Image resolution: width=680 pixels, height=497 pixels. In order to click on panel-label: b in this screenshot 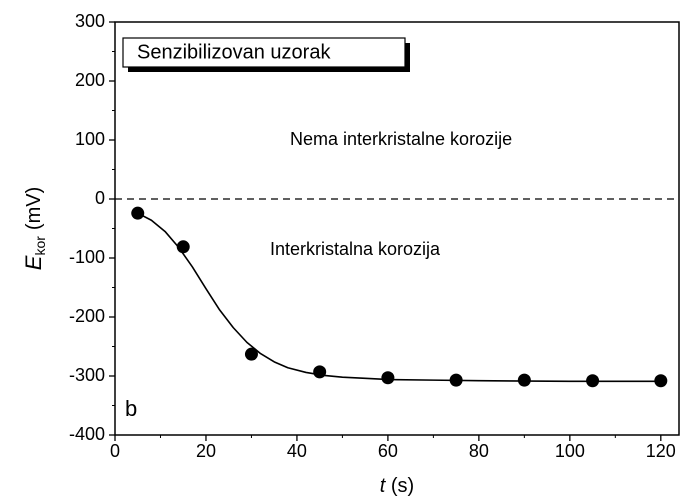, I will do `click(131, 408)`.